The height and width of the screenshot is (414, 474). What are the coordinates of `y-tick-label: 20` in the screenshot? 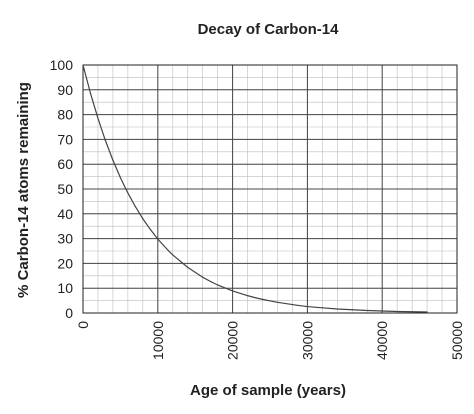 It's located at (65, 263).